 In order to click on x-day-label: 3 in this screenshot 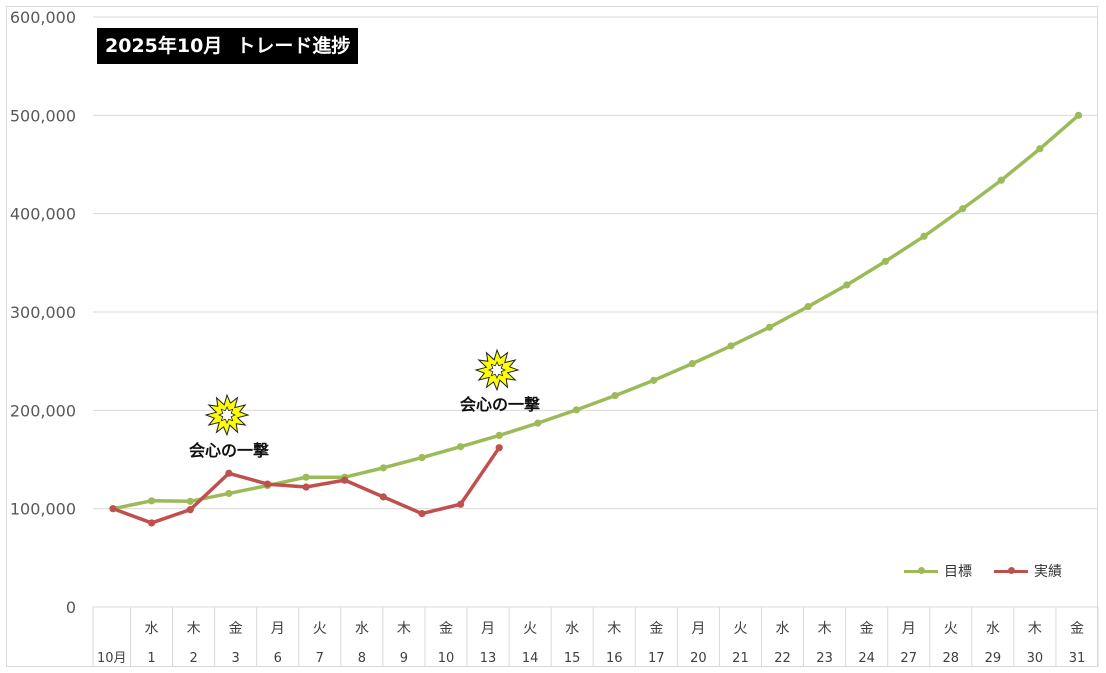, I will do `click(236, 658)`.